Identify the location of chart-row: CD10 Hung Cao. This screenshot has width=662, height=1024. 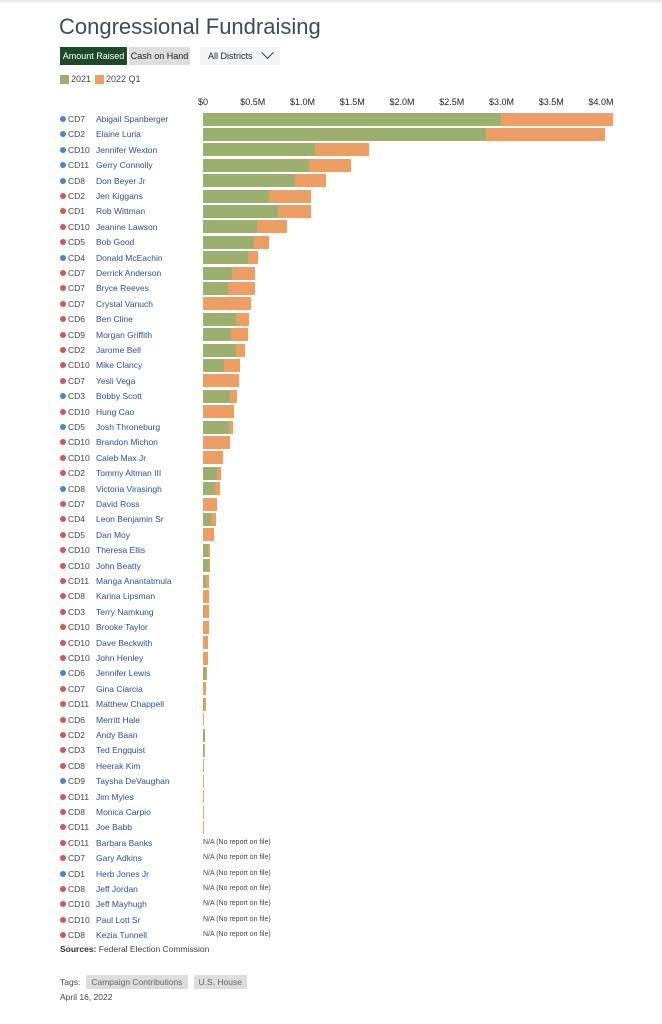
(340, 412).